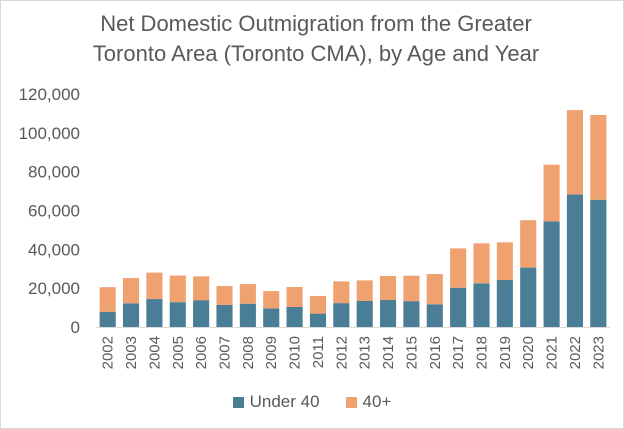 The image size is (624, 429). I want to click on x-tick-label: 2004, so click(154, 352).